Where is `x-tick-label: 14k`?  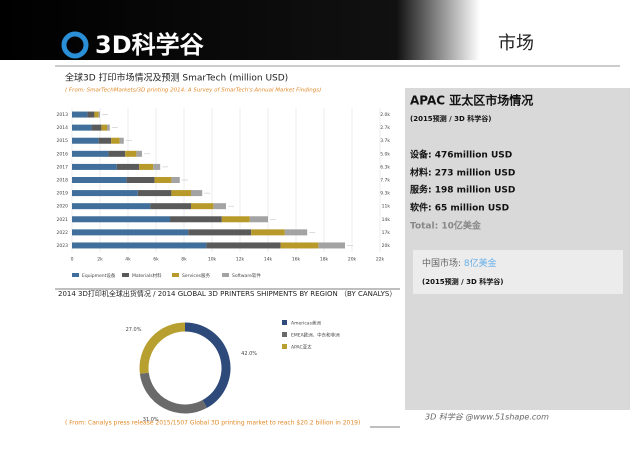
x-tick-label: 14k is located at coordinates (268, 260).